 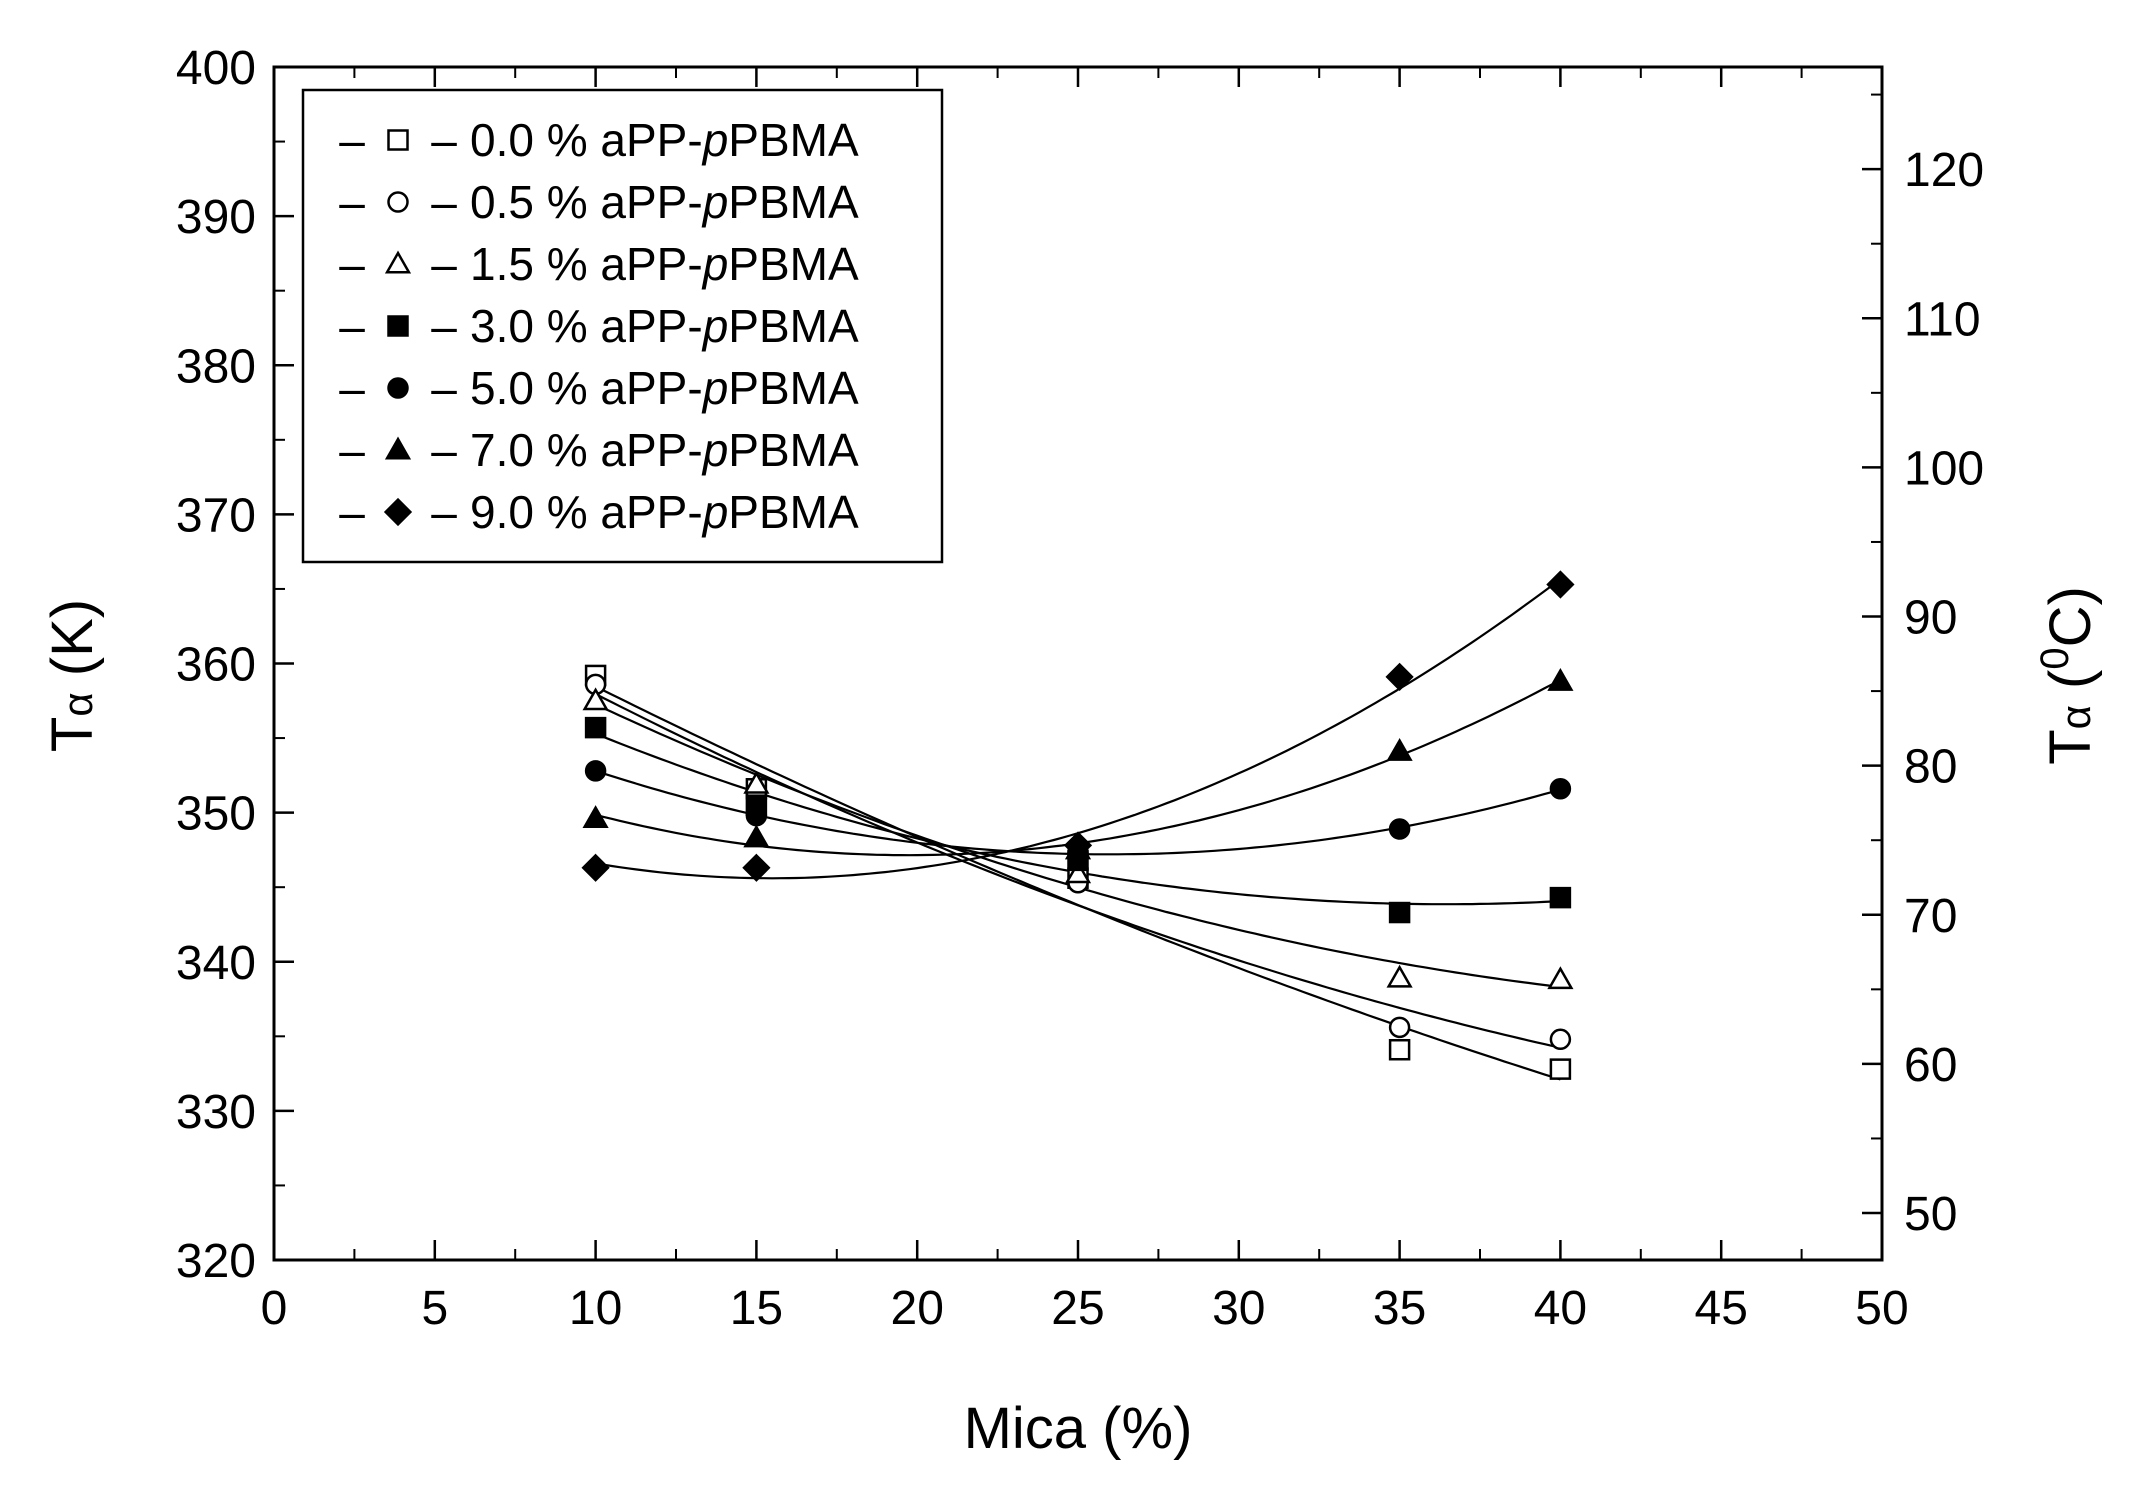 What do you see at coordinates (1721, 1308) in the screenshot?
I see `x-tick-label: 45` at bounding box center [1721, 1308].